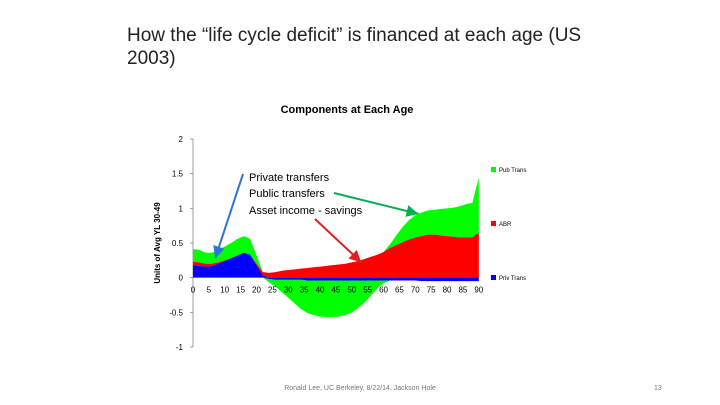 The height and width of the screenshot is (405, 720). What do you see at coordinates (505, 225) in the screenshot?
I see `legend-label: ABR` at bounding box center [505, 225].